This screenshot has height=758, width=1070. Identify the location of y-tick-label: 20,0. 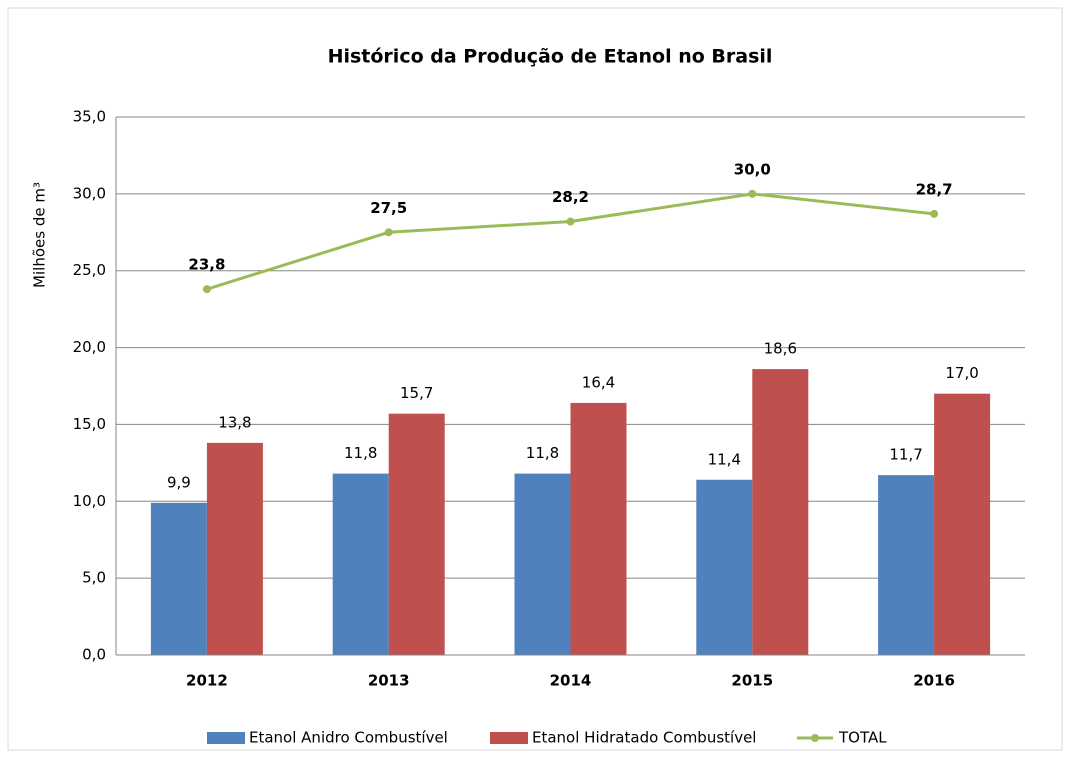
(89, 347).